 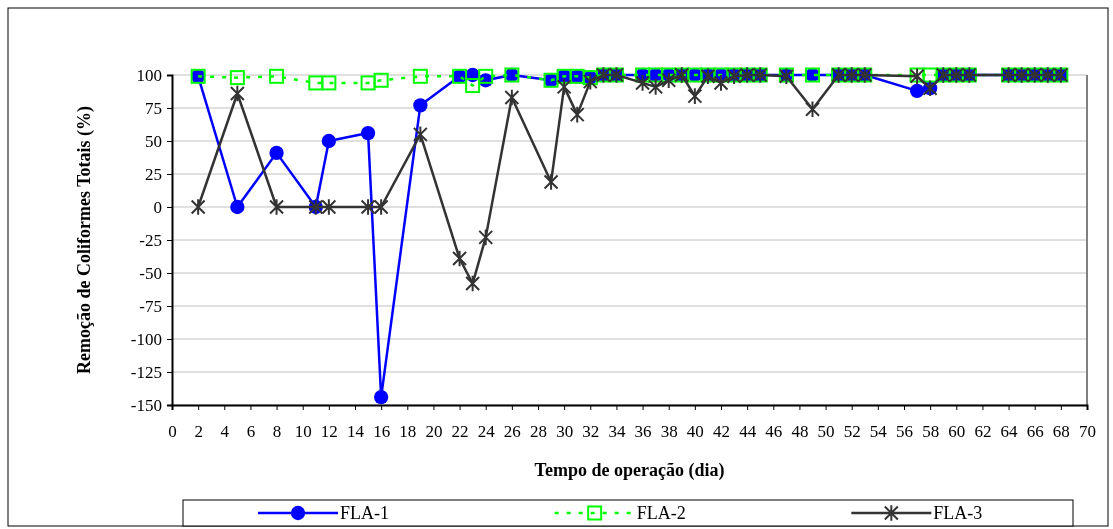 What do you see at coordinates (153, 141) in the screenshot?
I see `y-tick-label: 50` at bounding box center [153, 141].